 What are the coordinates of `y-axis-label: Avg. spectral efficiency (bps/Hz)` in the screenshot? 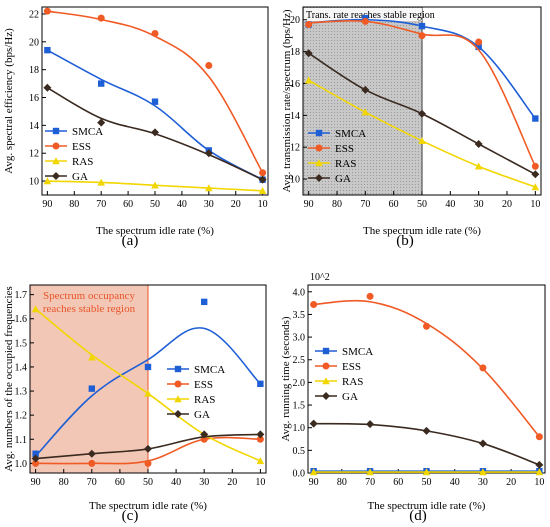 It's located at (9, 101).